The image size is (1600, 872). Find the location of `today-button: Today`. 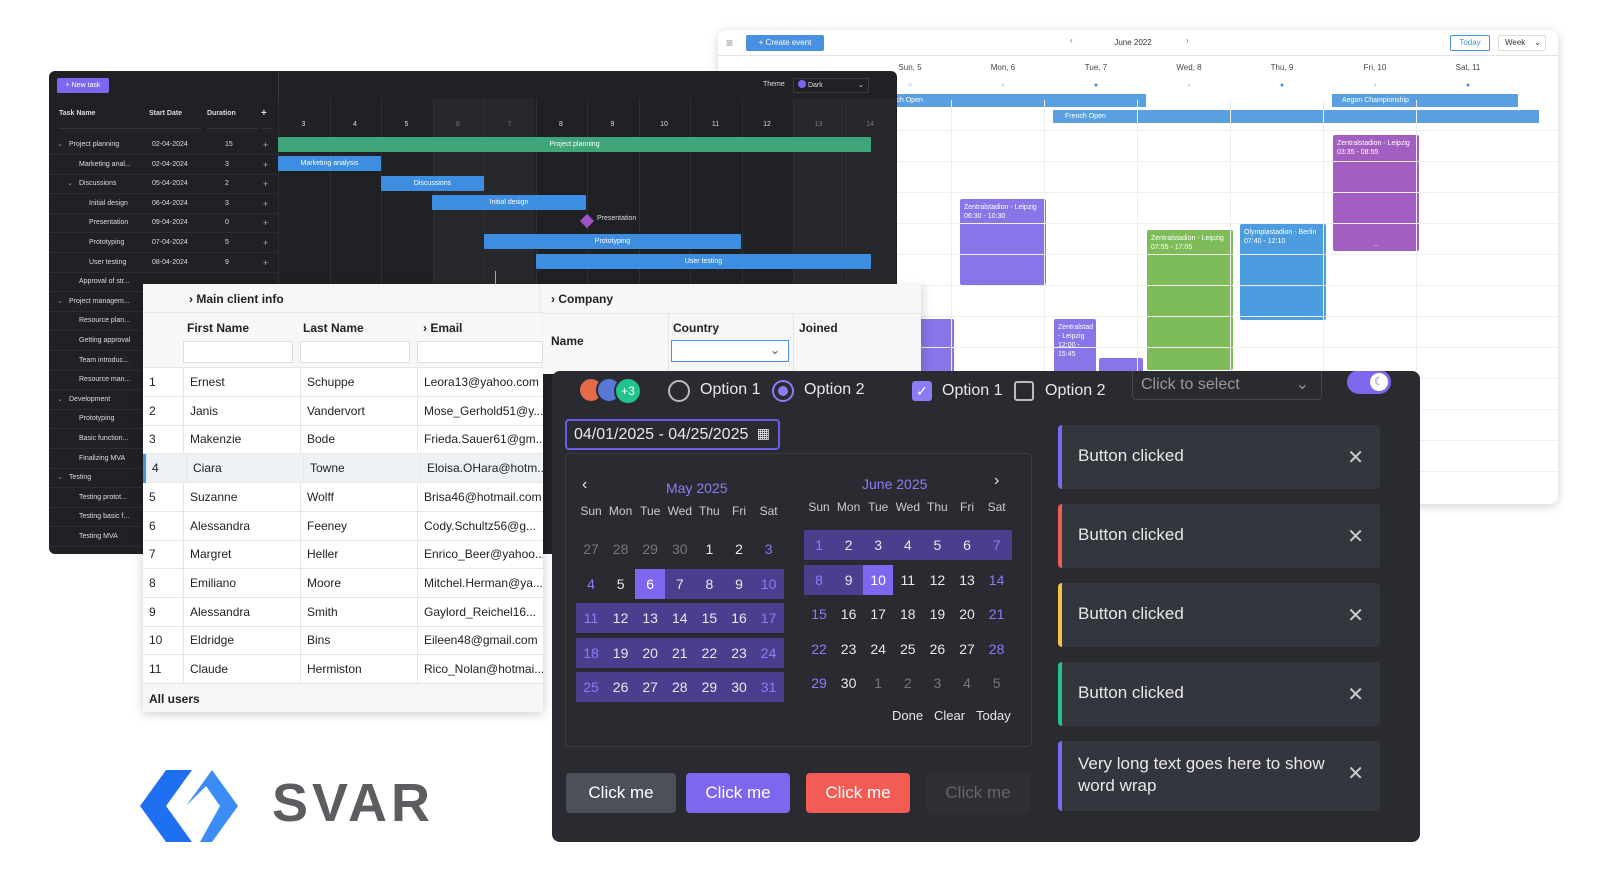

today-button: Today is located at coordinates (1470, 43).